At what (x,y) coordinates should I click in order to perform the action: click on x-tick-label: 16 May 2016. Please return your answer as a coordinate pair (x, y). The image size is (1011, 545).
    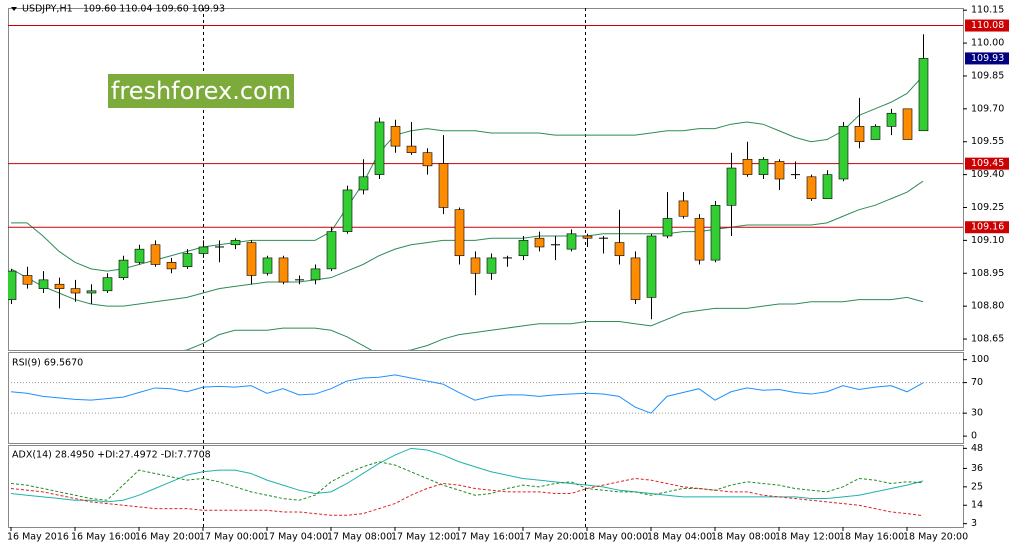
    Looking at the image, I should click on (38, 537).